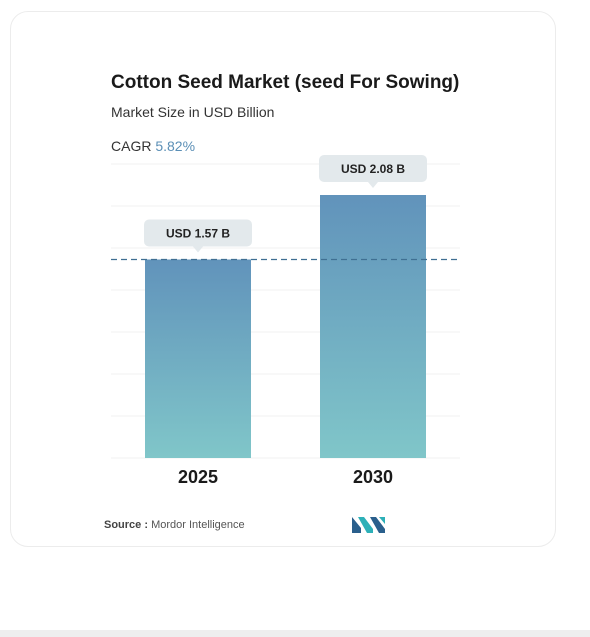 The width and height of the screenshot is (590, 637). Describe the element at coordinates (193, 112) in the screenshot. I see `chart-subtitle: Market Size in USD Billion` at that location.